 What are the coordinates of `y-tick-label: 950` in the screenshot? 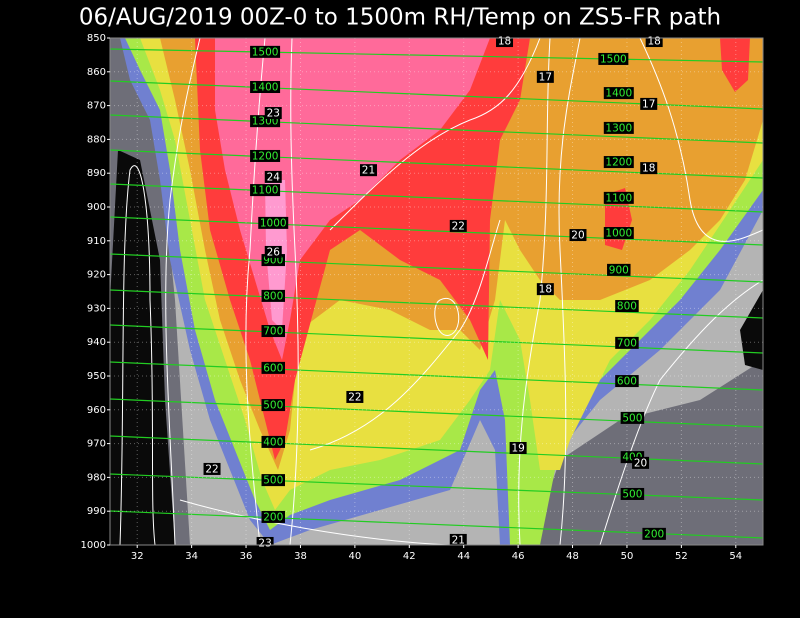 It's located at (96, 376).